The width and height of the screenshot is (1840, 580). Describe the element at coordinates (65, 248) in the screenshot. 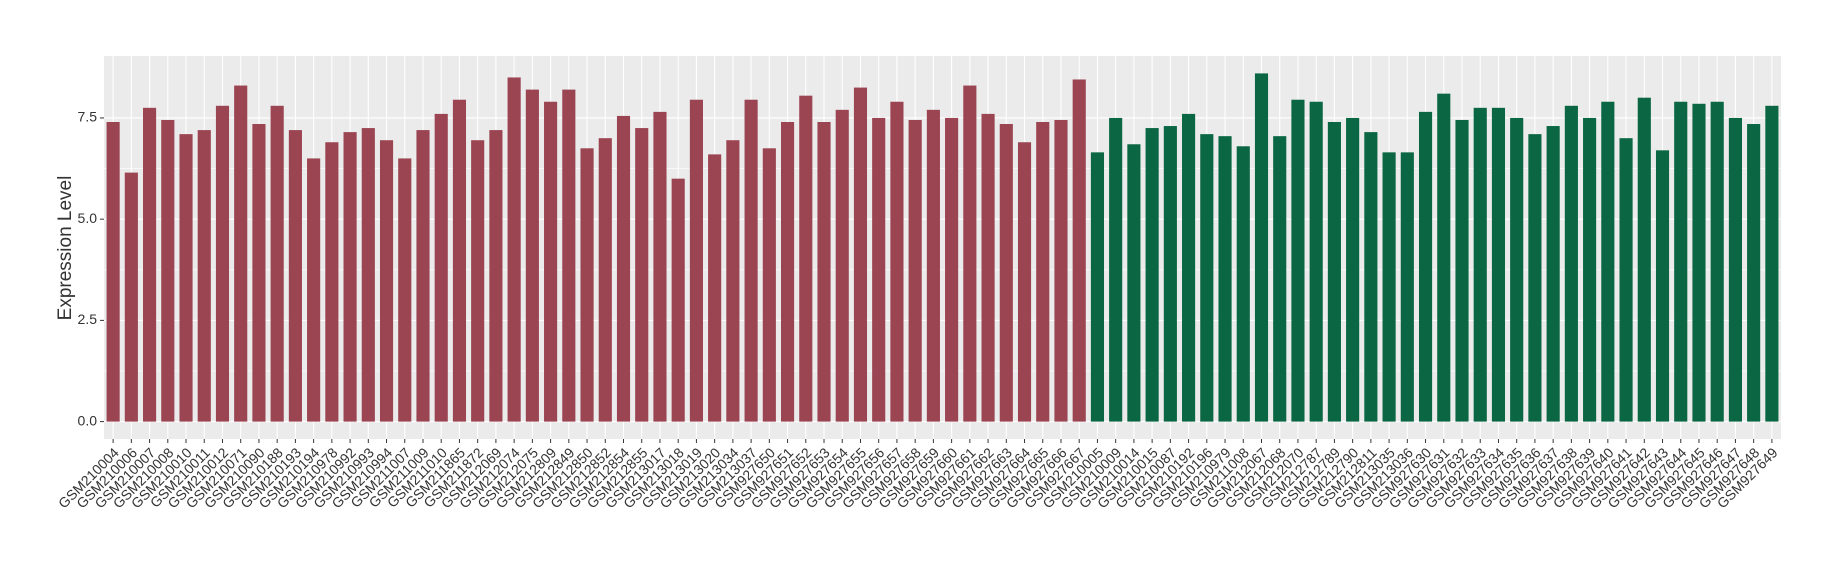

I see `y-axis-label: Expression Level` at that location.